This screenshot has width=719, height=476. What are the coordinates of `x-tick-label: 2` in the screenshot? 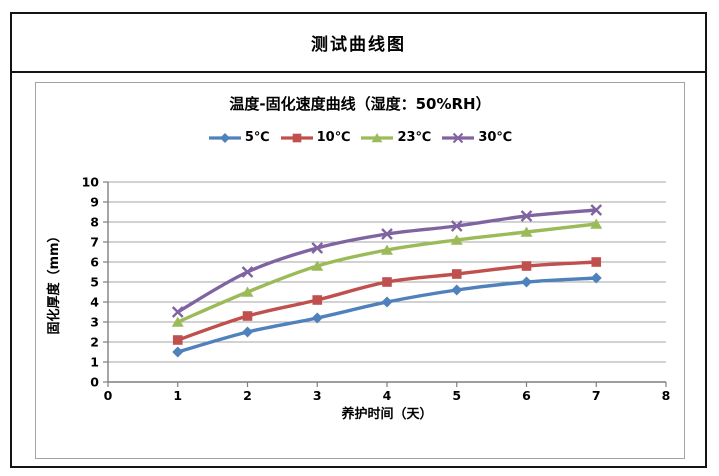 It's located at (247, 395).